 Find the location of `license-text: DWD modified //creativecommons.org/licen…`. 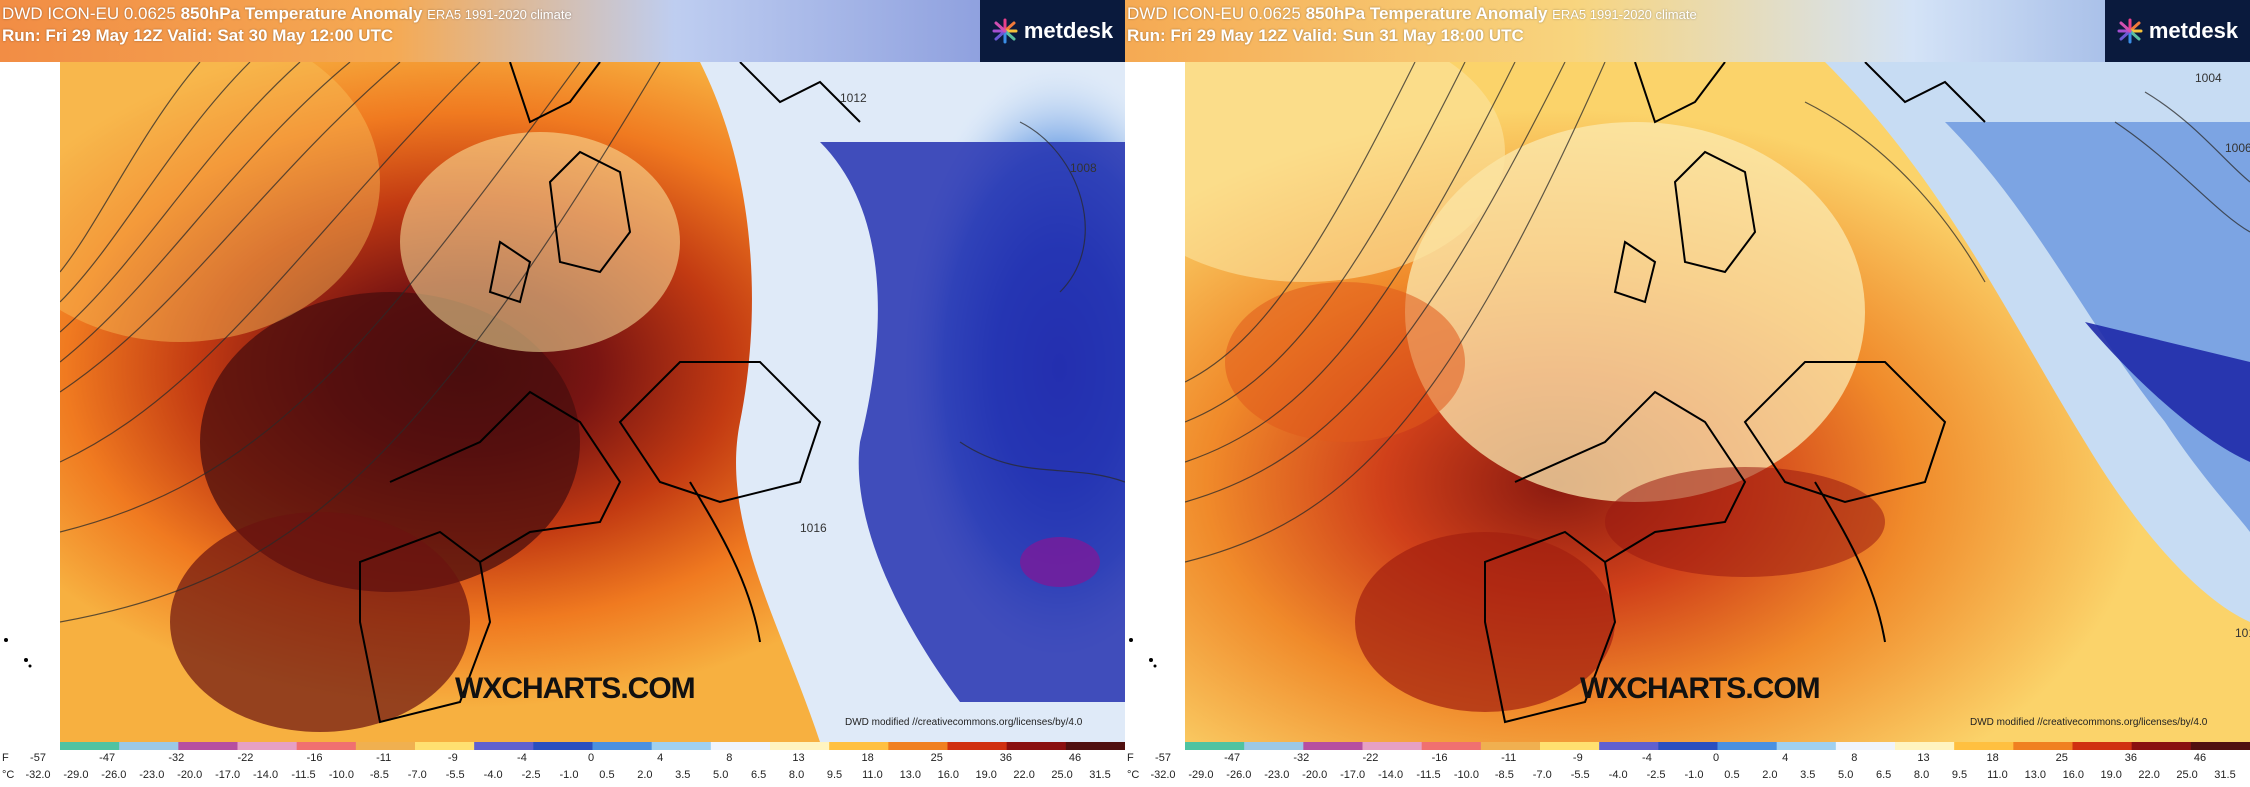

license-text: DWD modified //creativecommons.org/licen… is located at coordinates (964, 722).